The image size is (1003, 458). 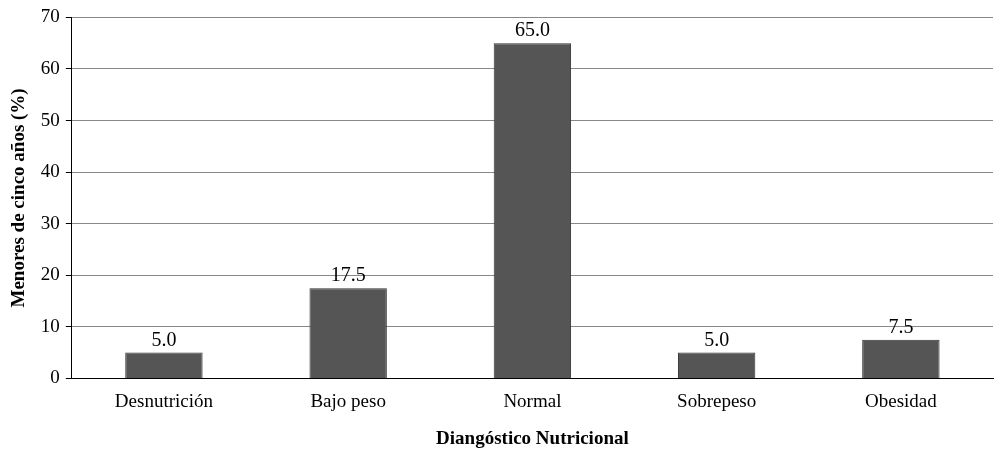 What do you see at coordinates (50, 16) in the screenshot?
I see `y-tick-label: 70` at bounding box center [50, 16].